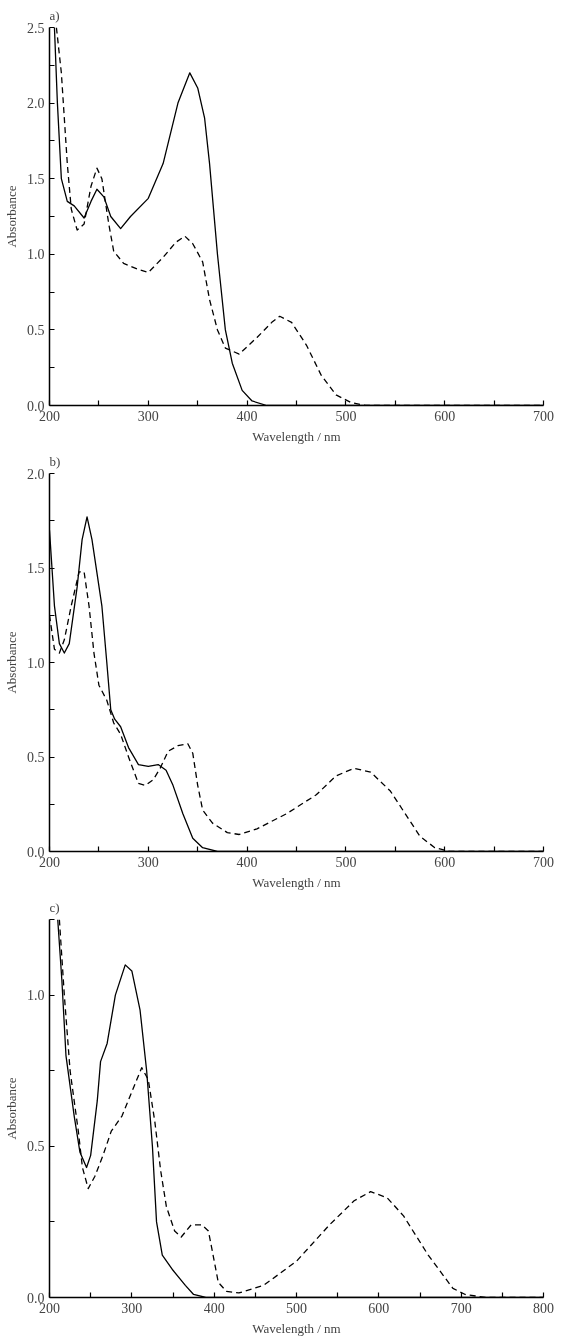 The image size is (573, 1340). Describe the element at coordinates (55, 461) in the screenshot. I see `chart-title: b)` at that location.